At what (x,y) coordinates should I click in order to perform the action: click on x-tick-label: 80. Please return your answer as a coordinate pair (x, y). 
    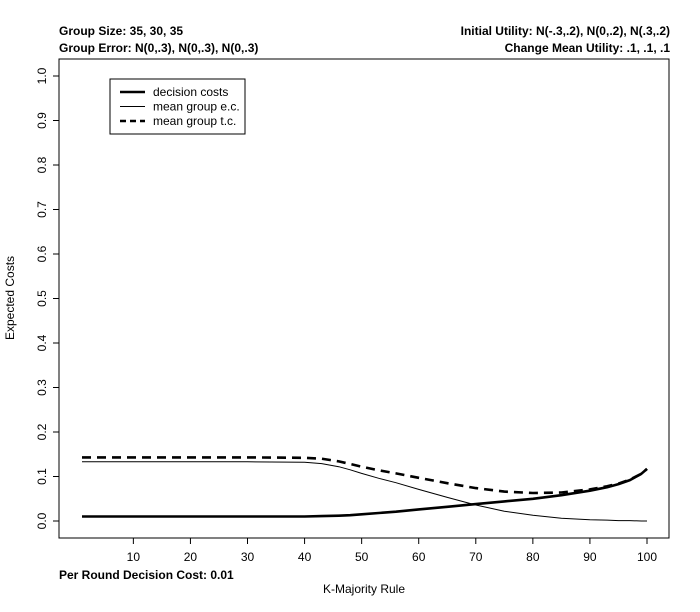
    Looking at the image, I should click on (533, 557).